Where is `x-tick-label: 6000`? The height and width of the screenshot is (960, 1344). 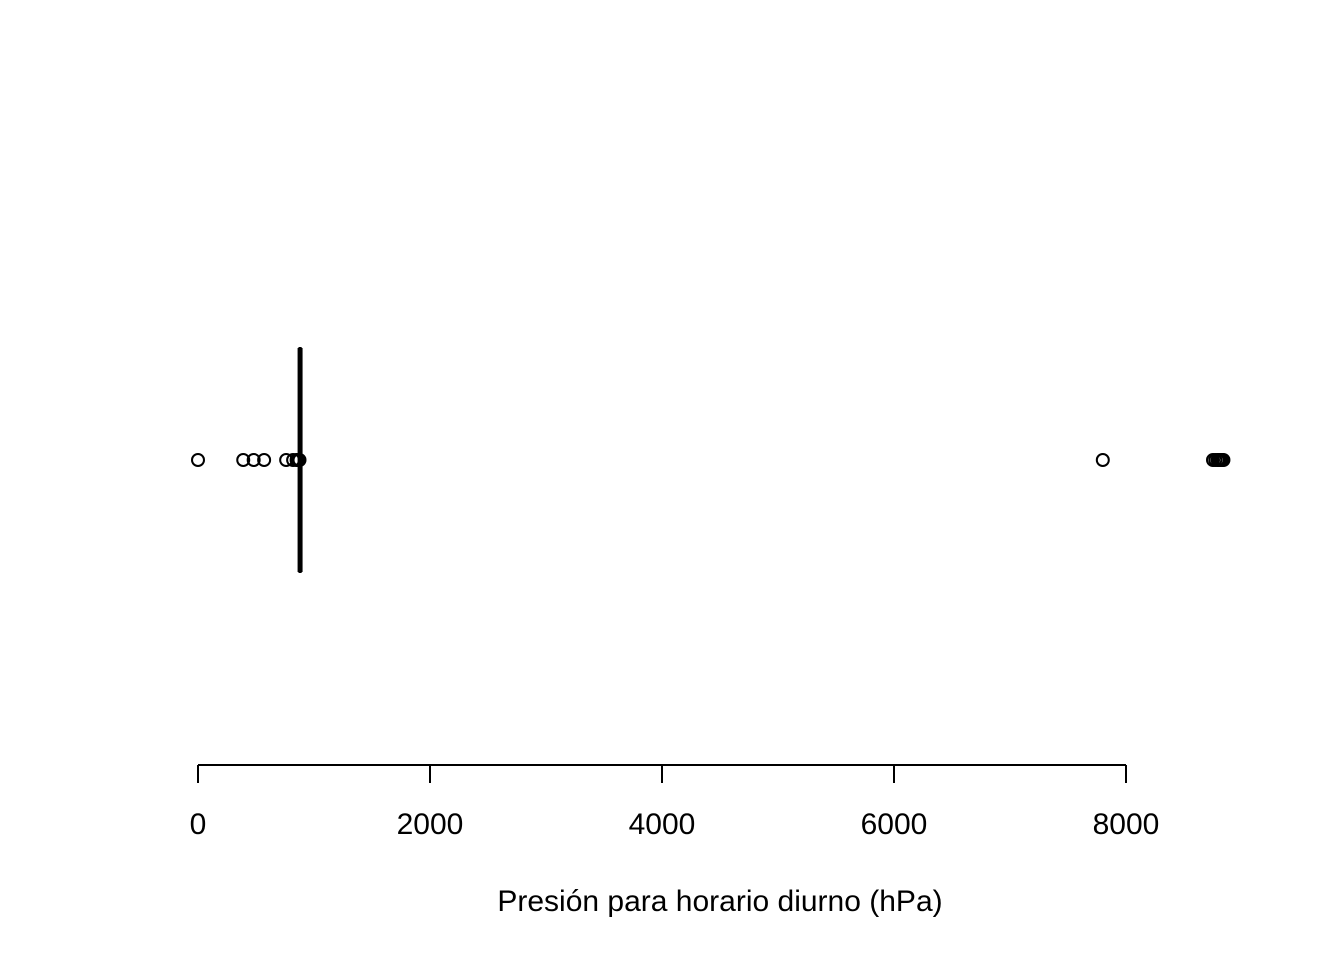 x-tick-label: 6000 is located at coordinates (894, 824).